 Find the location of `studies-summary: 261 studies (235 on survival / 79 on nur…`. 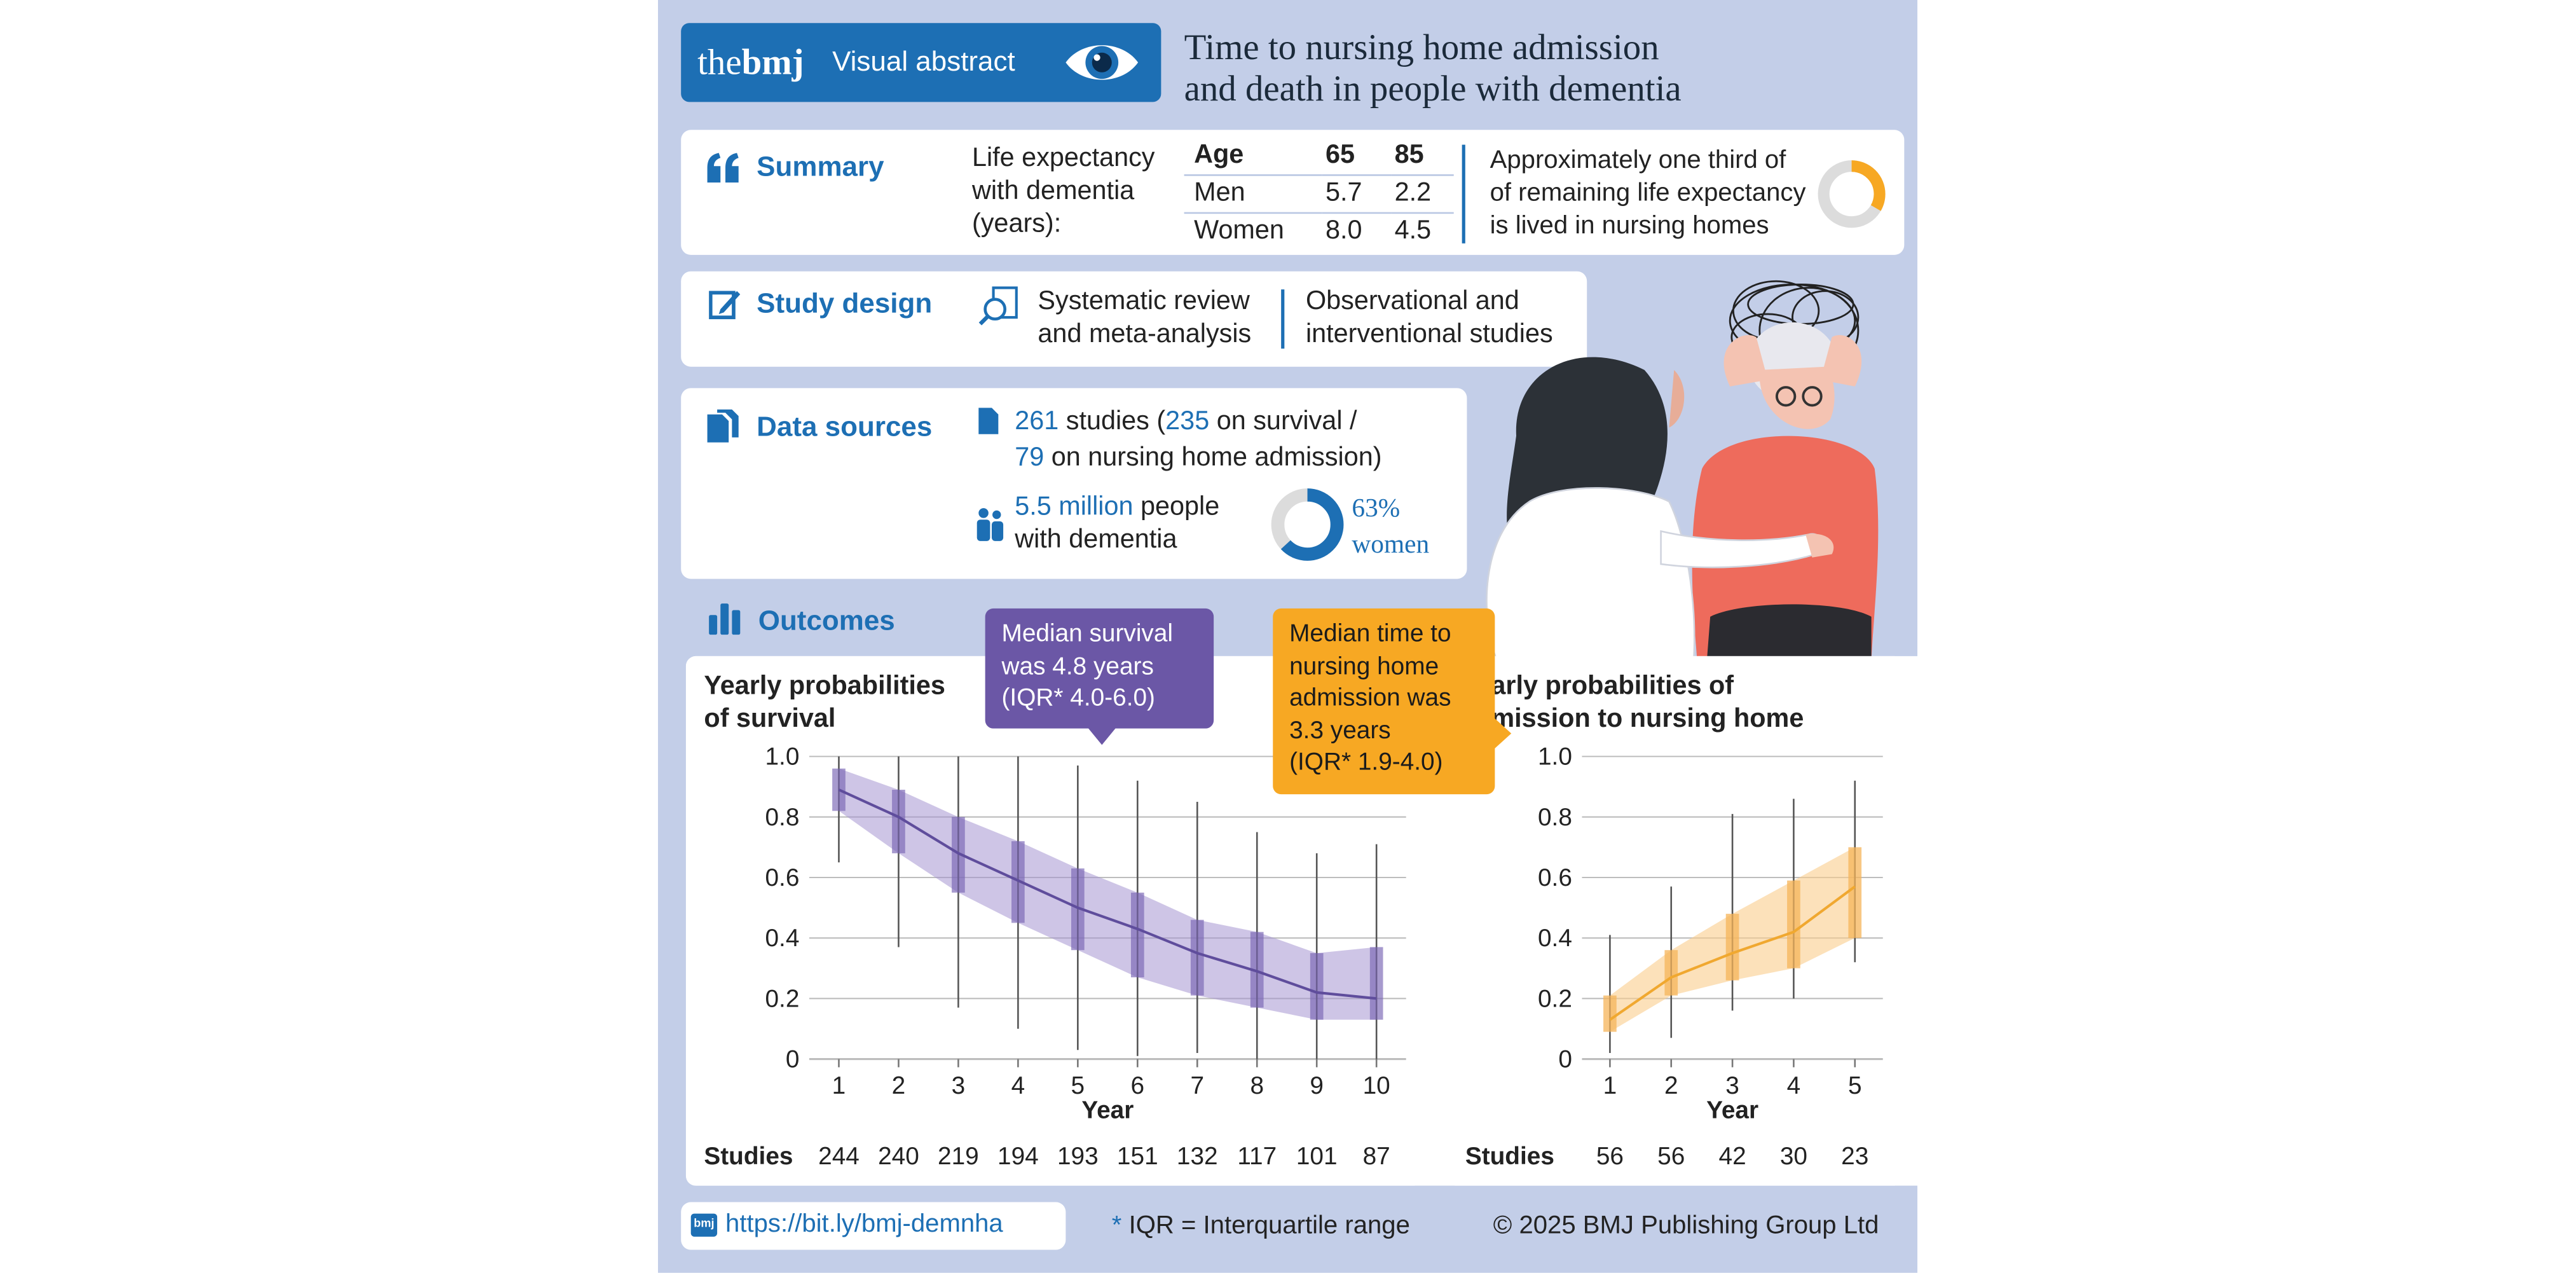

studies-summary: 261 studies (235 on survival / 79 on nur… is located at coordinates (1198, 440).